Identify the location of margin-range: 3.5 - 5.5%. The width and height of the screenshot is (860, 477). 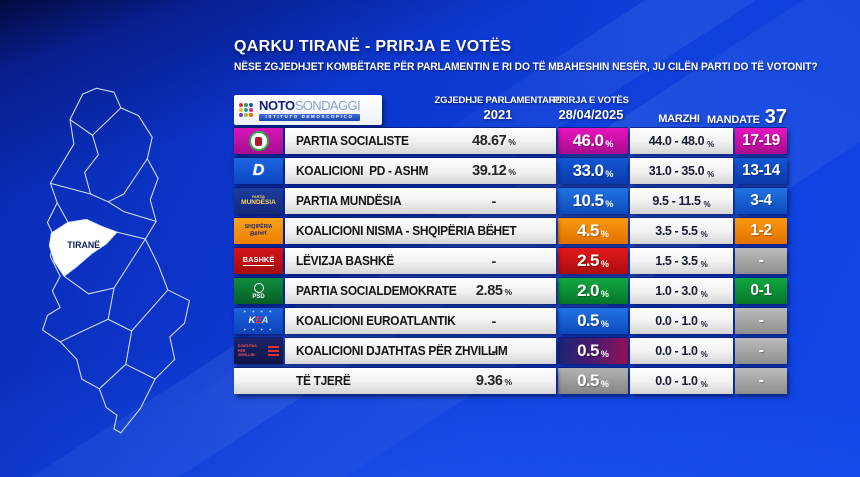
(681, 231).